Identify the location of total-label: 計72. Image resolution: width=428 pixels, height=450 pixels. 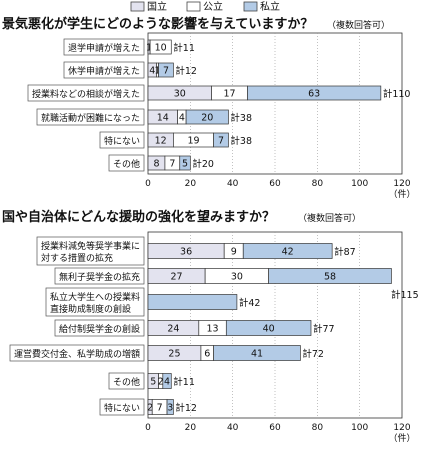
(313, 354).